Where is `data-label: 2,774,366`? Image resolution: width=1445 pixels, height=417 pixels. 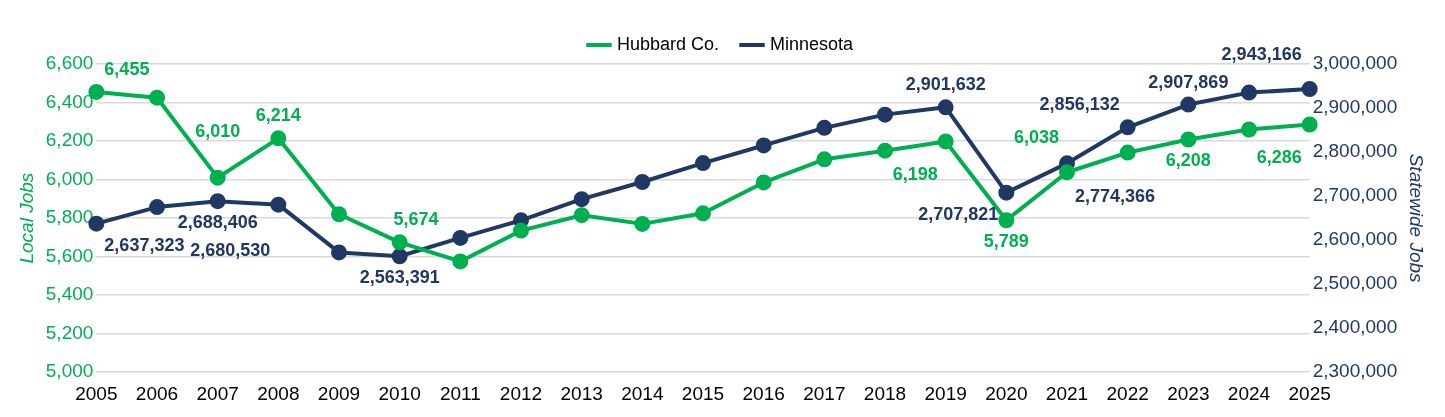
data-label: 2,774,366 is located at coordinates (1115, 196).